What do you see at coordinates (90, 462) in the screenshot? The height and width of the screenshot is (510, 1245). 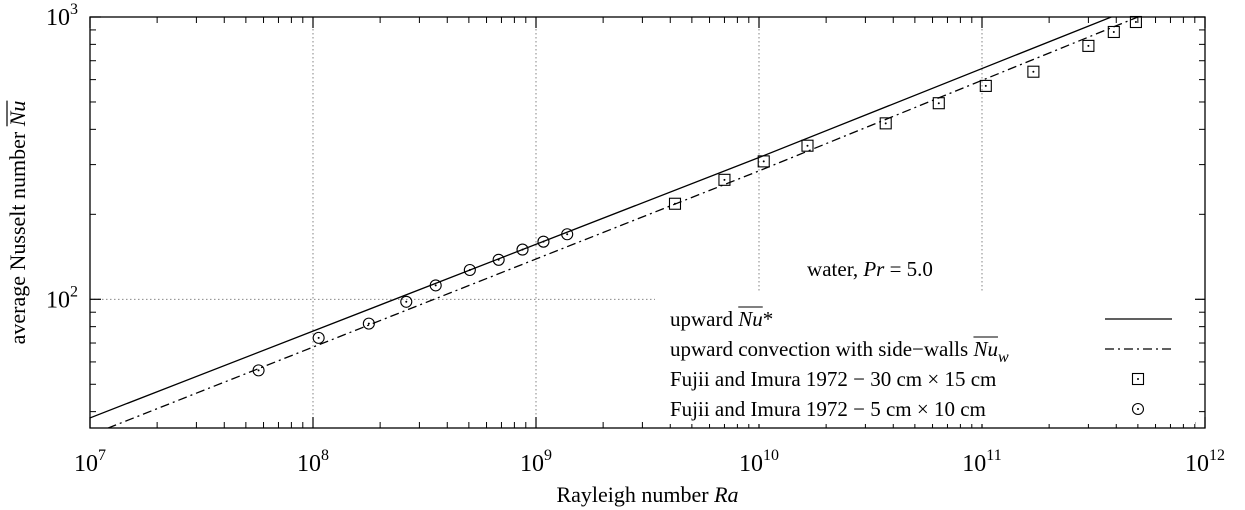 I see `x-tick-label: 10⁷` at bounding box center [90, 462].